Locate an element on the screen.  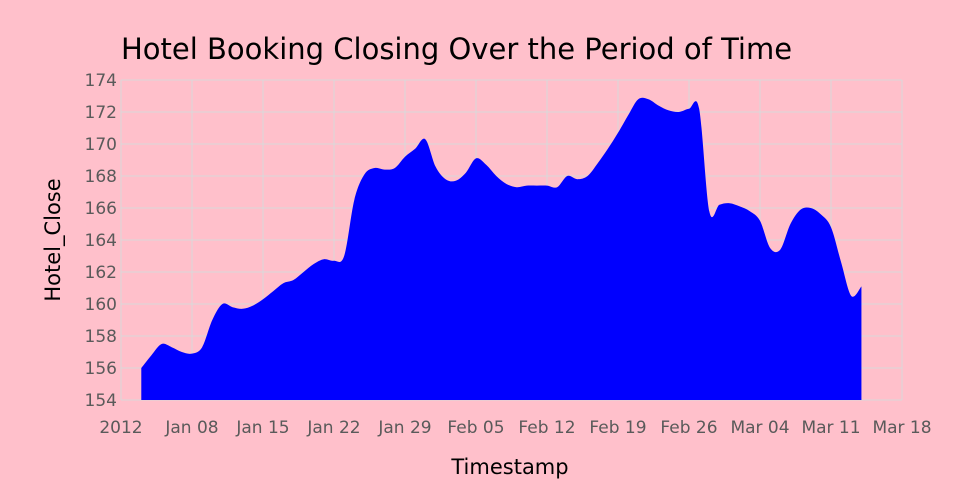
x-tick-label: Mar 18 is located at coordinates (901, 428).